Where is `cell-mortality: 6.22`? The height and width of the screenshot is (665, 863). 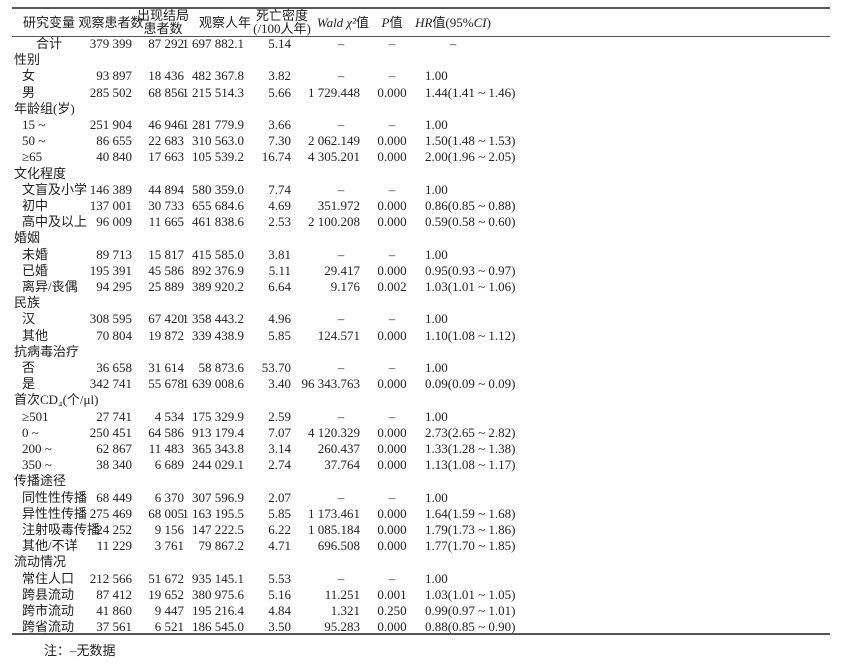
cell-mortality: 6.22 is located at coordinates (279, 529).